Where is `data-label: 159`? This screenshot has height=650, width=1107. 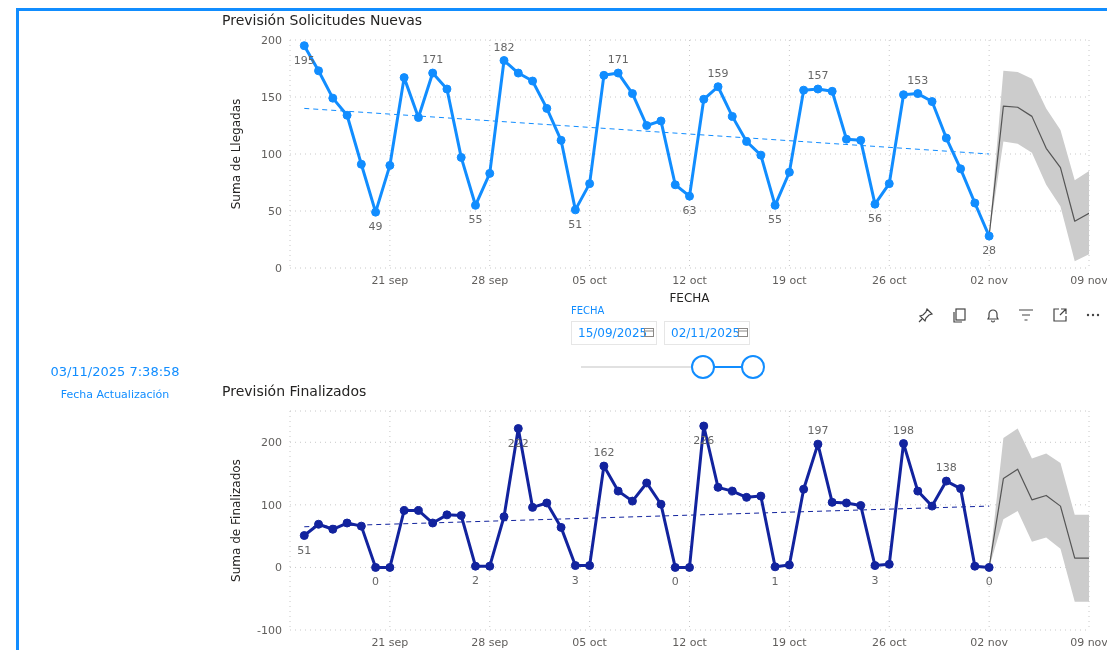
data-label: 159 is located at coordinates (718, 73).